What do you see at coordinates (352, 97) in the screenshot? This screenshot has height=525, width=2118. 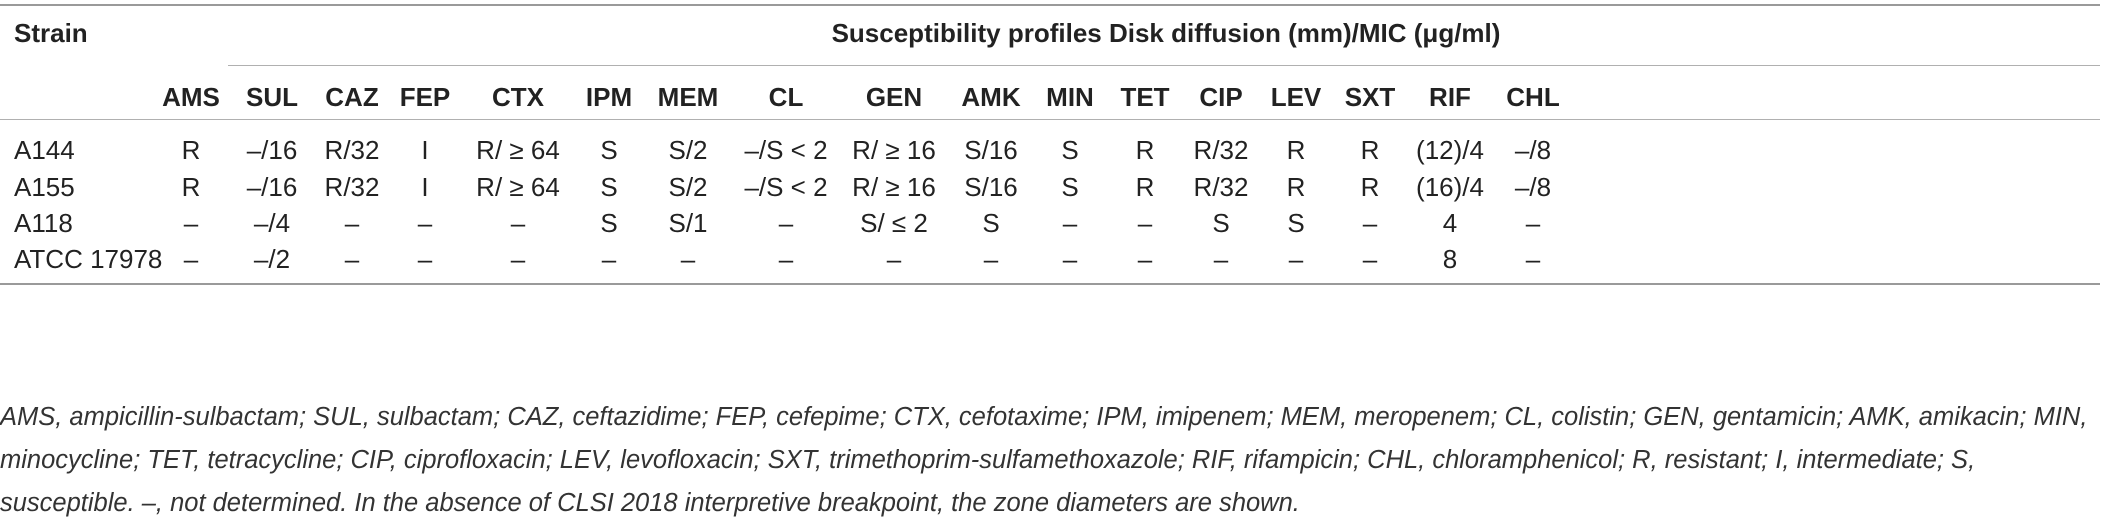 I see `column-header-caz: CAZ` at bounding box center [352, 97].